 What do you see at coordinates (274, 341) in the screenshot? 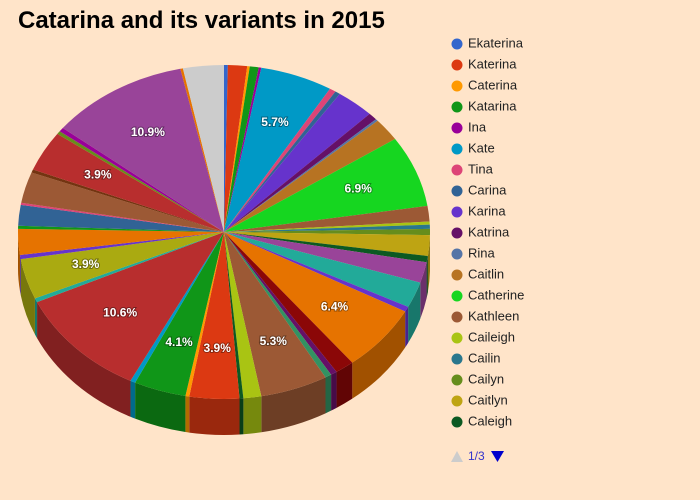
I see `slice-label: 5.3%` at bounding box center [274, 341].